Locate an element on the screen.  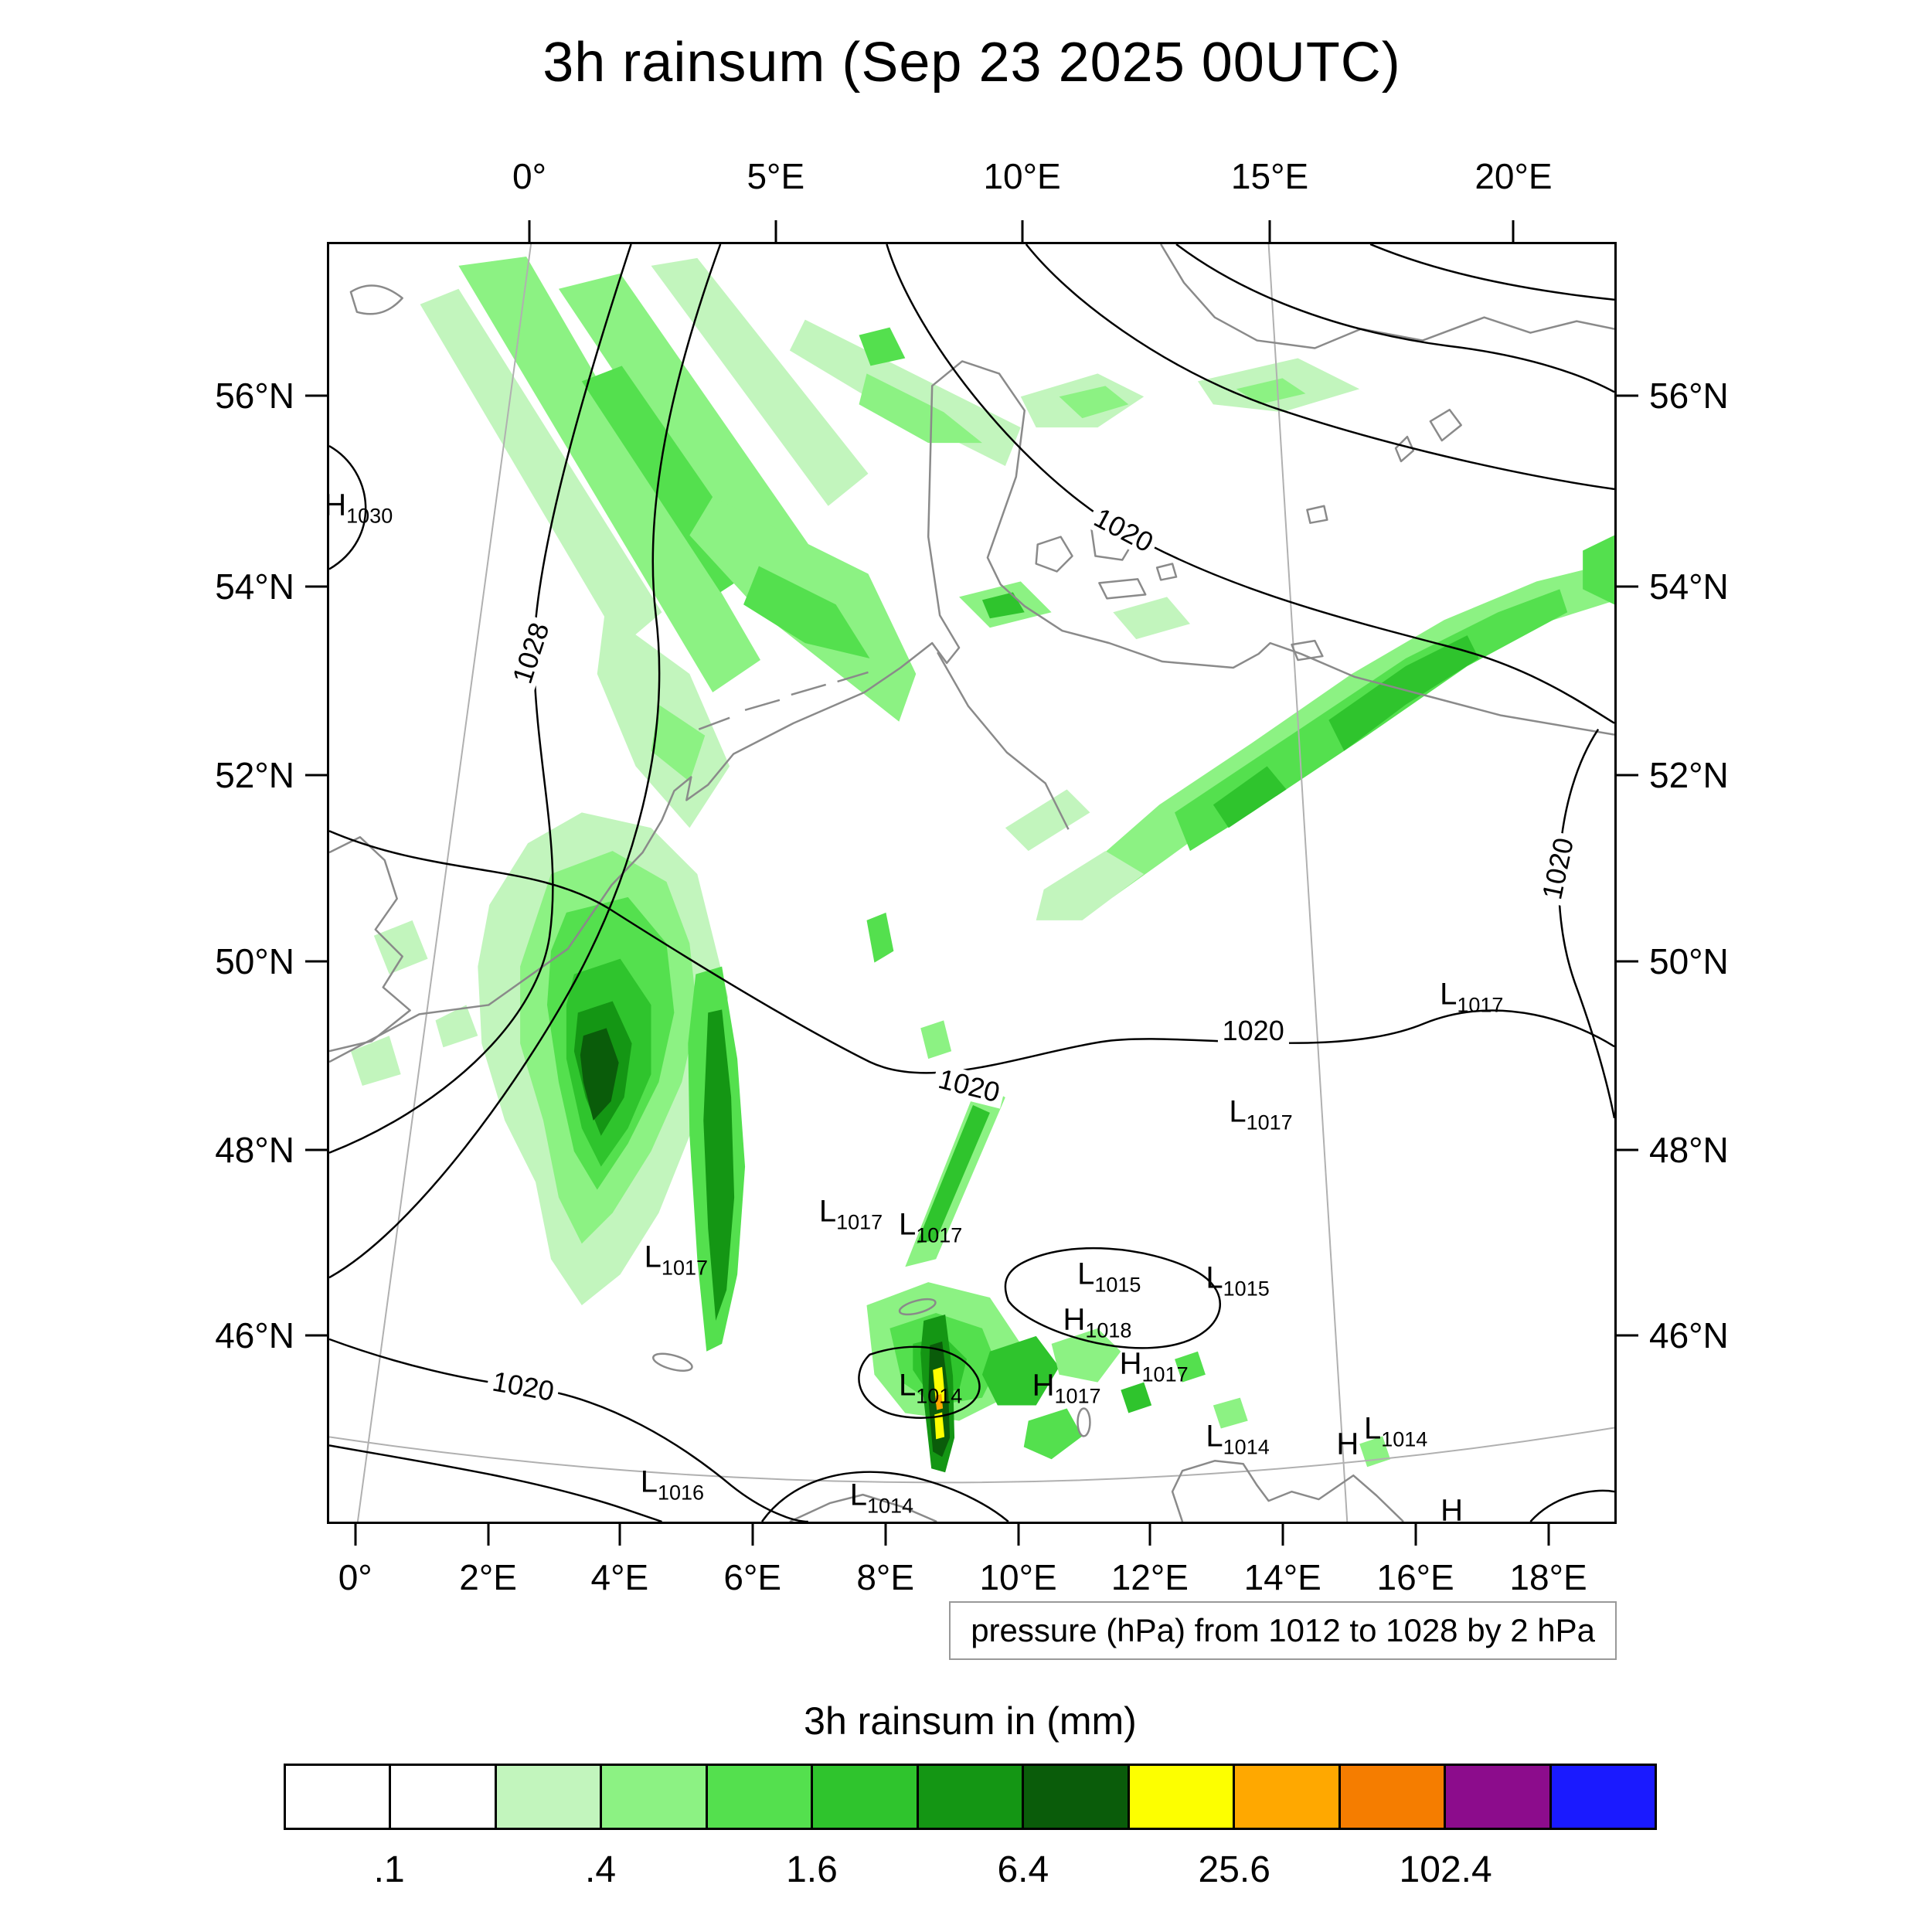
axis-label-left: 48°N is located at coordinates (255, 1149).